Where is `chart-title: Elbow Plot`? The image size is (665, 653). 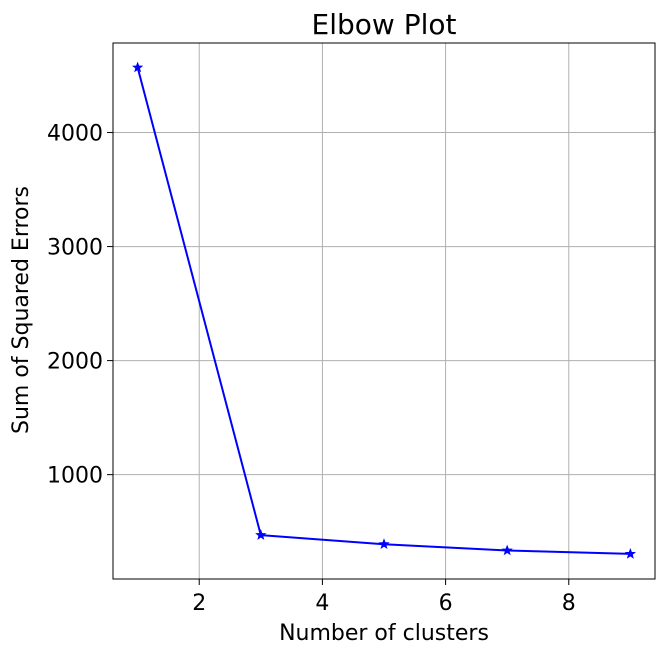
chart-title: Elbow Plot is located at coordinates (384, 24).